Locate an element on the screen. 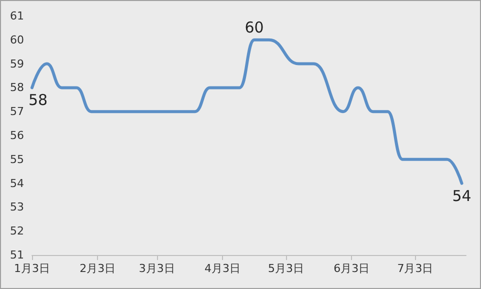 The image size is (481, 289). y-tick-label: 60 is located at coordinates (17, 39).